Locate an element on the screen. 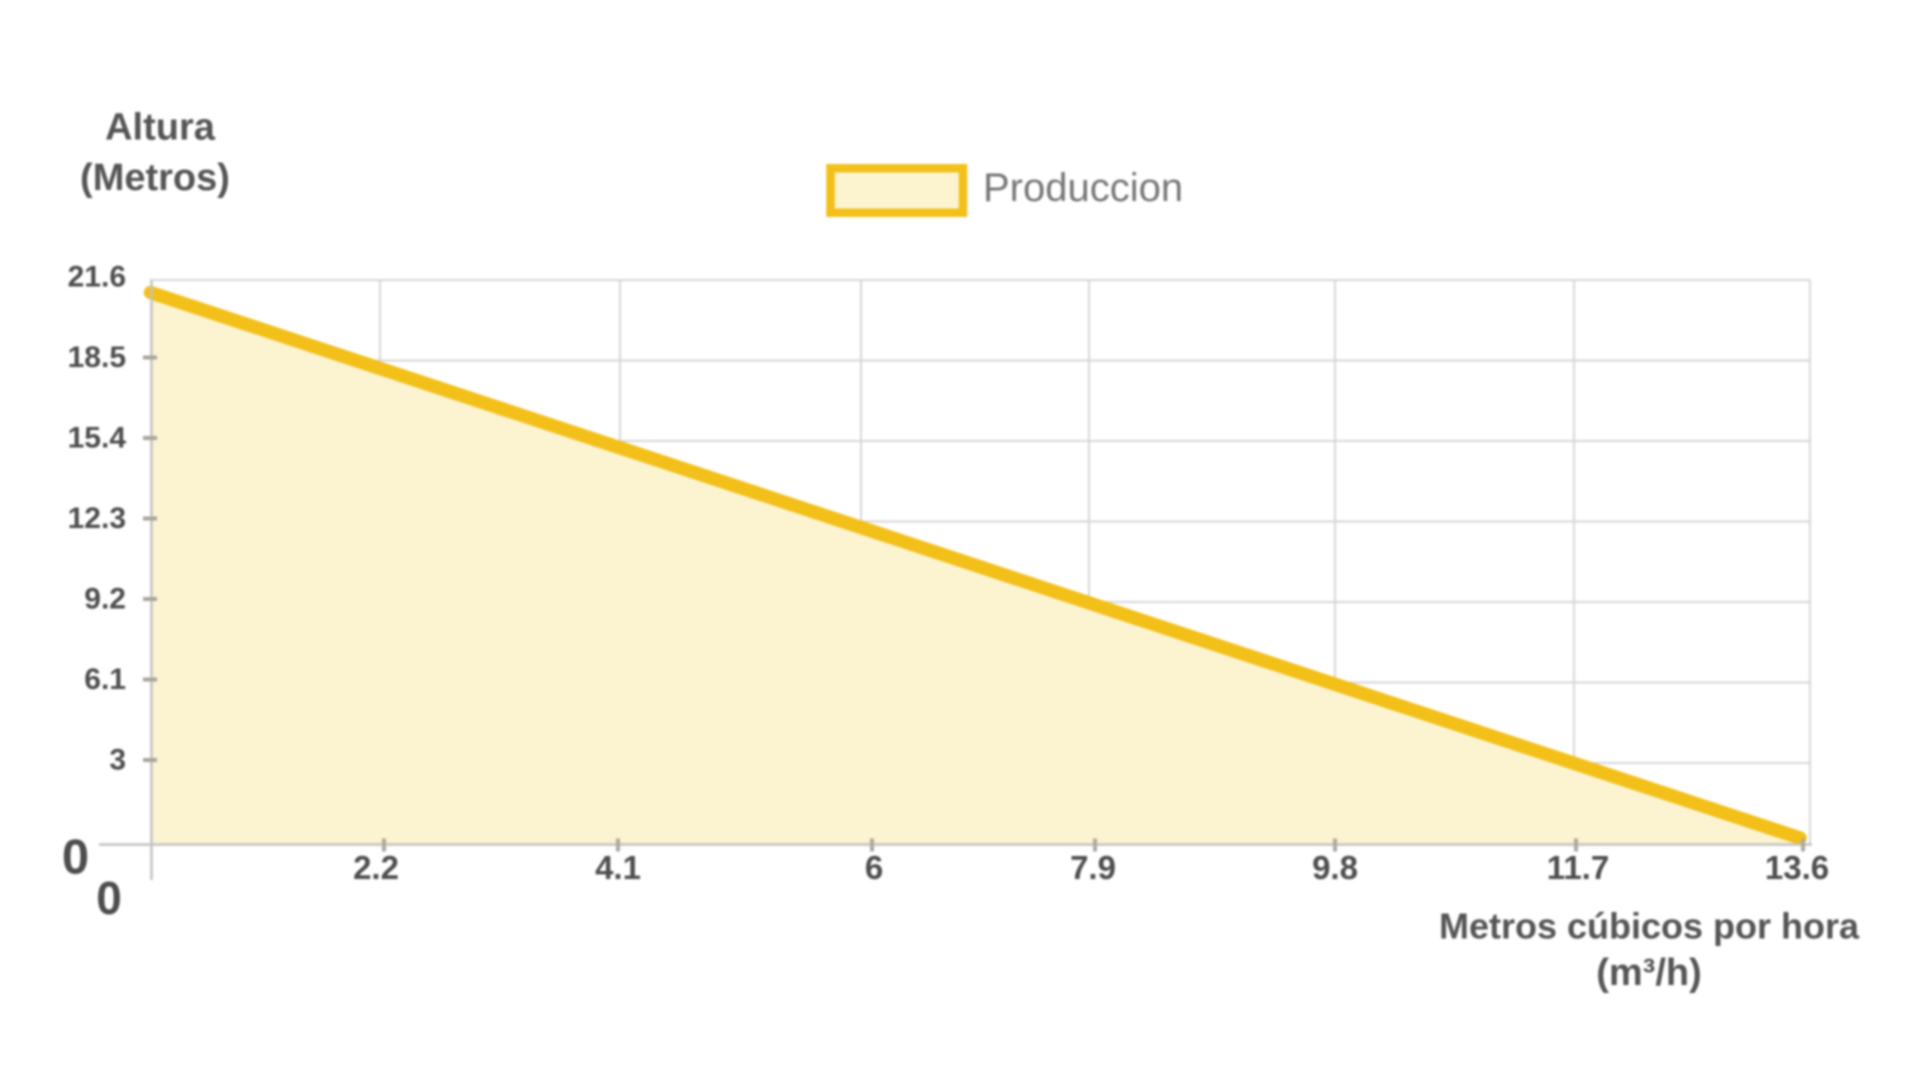 This screenshot has height=1080, width=1920. svg-text: 7.9 is located at coordinates (1093, 867).